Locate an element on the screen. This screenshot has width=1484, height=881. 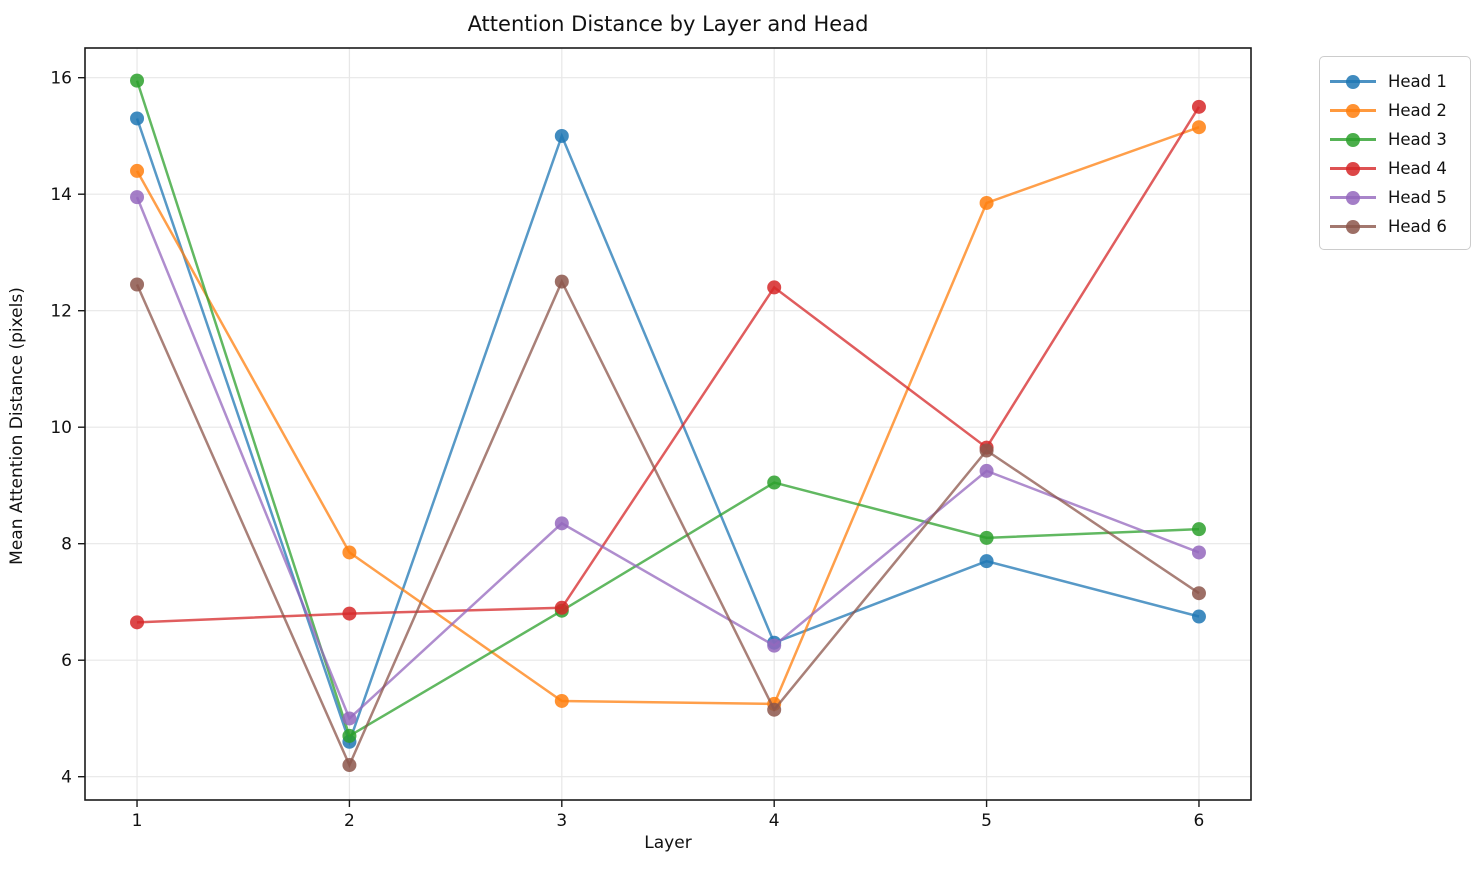
y-tick-label: 10 is located at coordinates (61, 428).